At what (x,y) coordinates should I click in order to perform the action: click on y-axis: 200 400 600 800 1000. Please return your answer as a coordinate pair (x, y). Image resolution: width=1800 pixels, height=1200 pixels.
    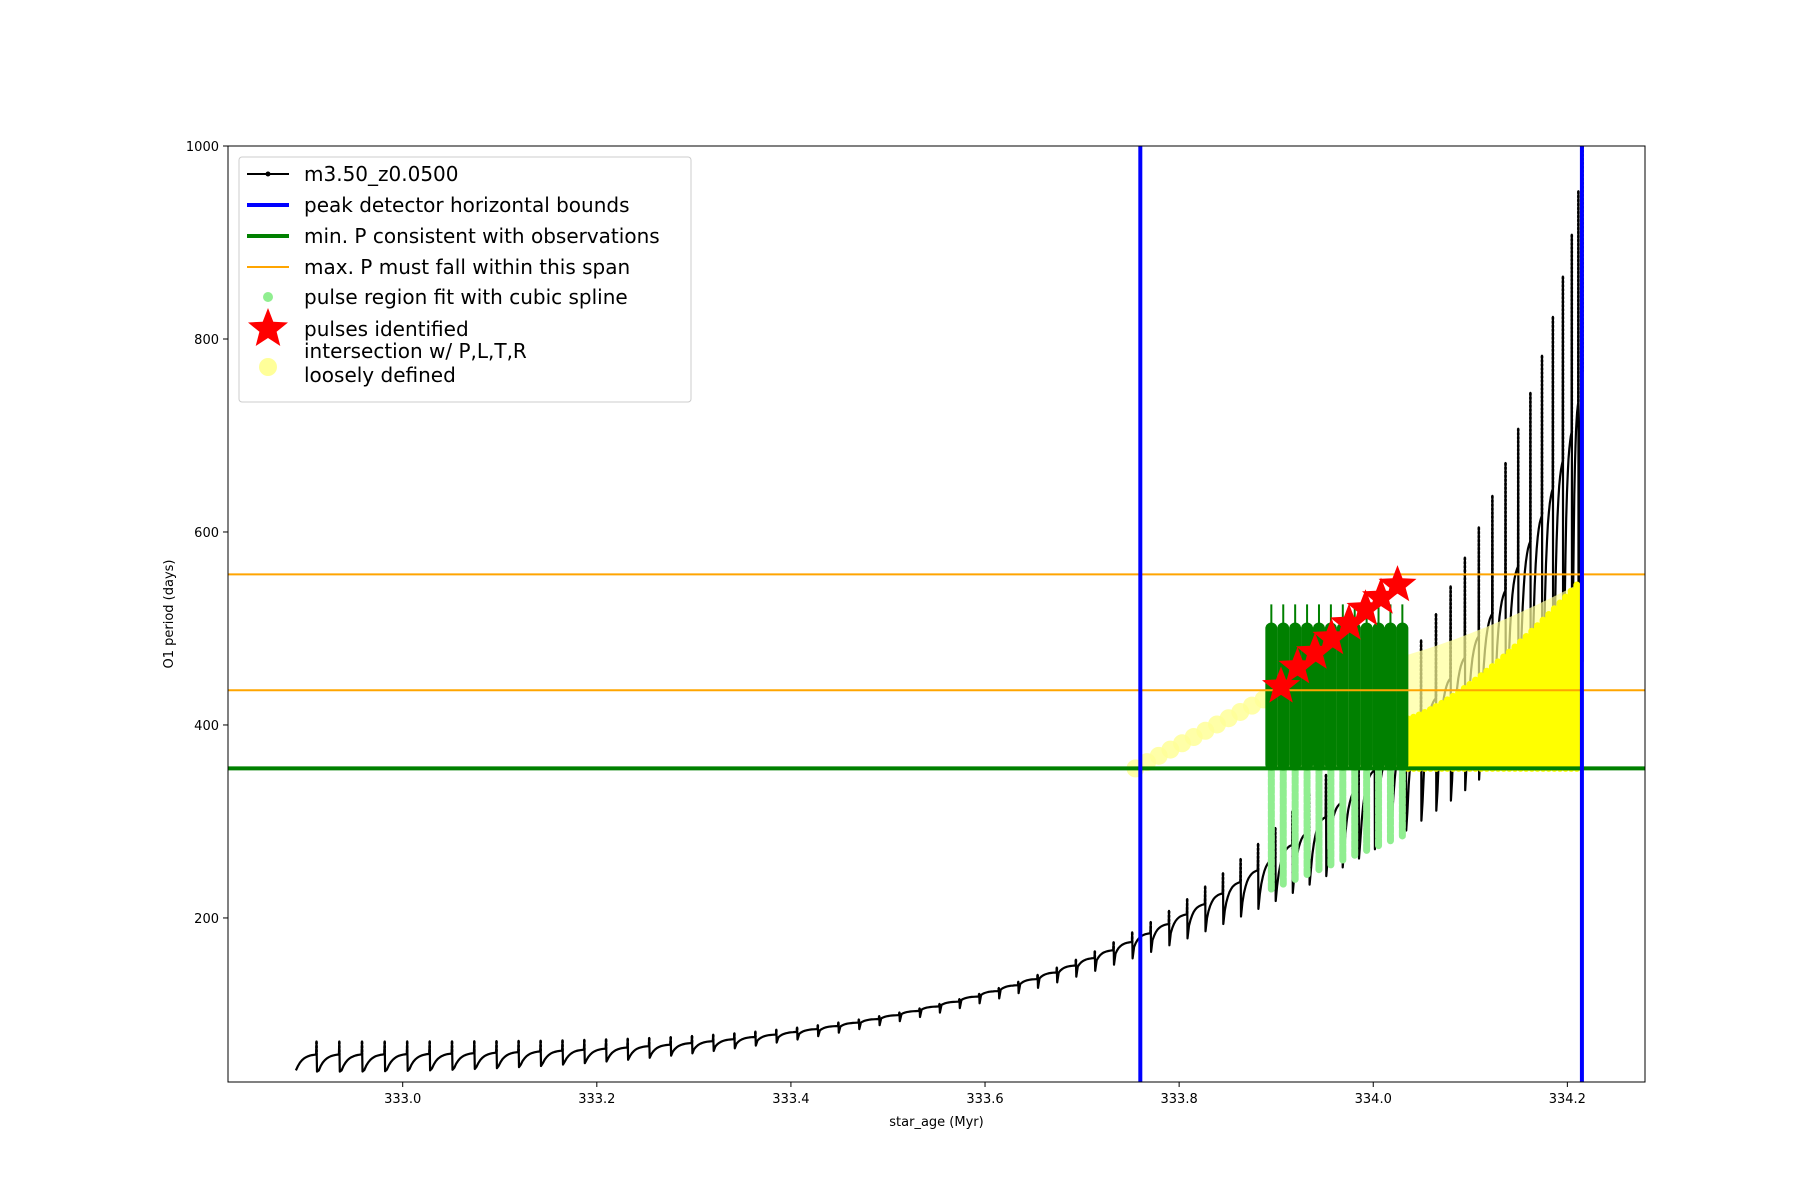
    Looking at the image, I should click on (207, 533).